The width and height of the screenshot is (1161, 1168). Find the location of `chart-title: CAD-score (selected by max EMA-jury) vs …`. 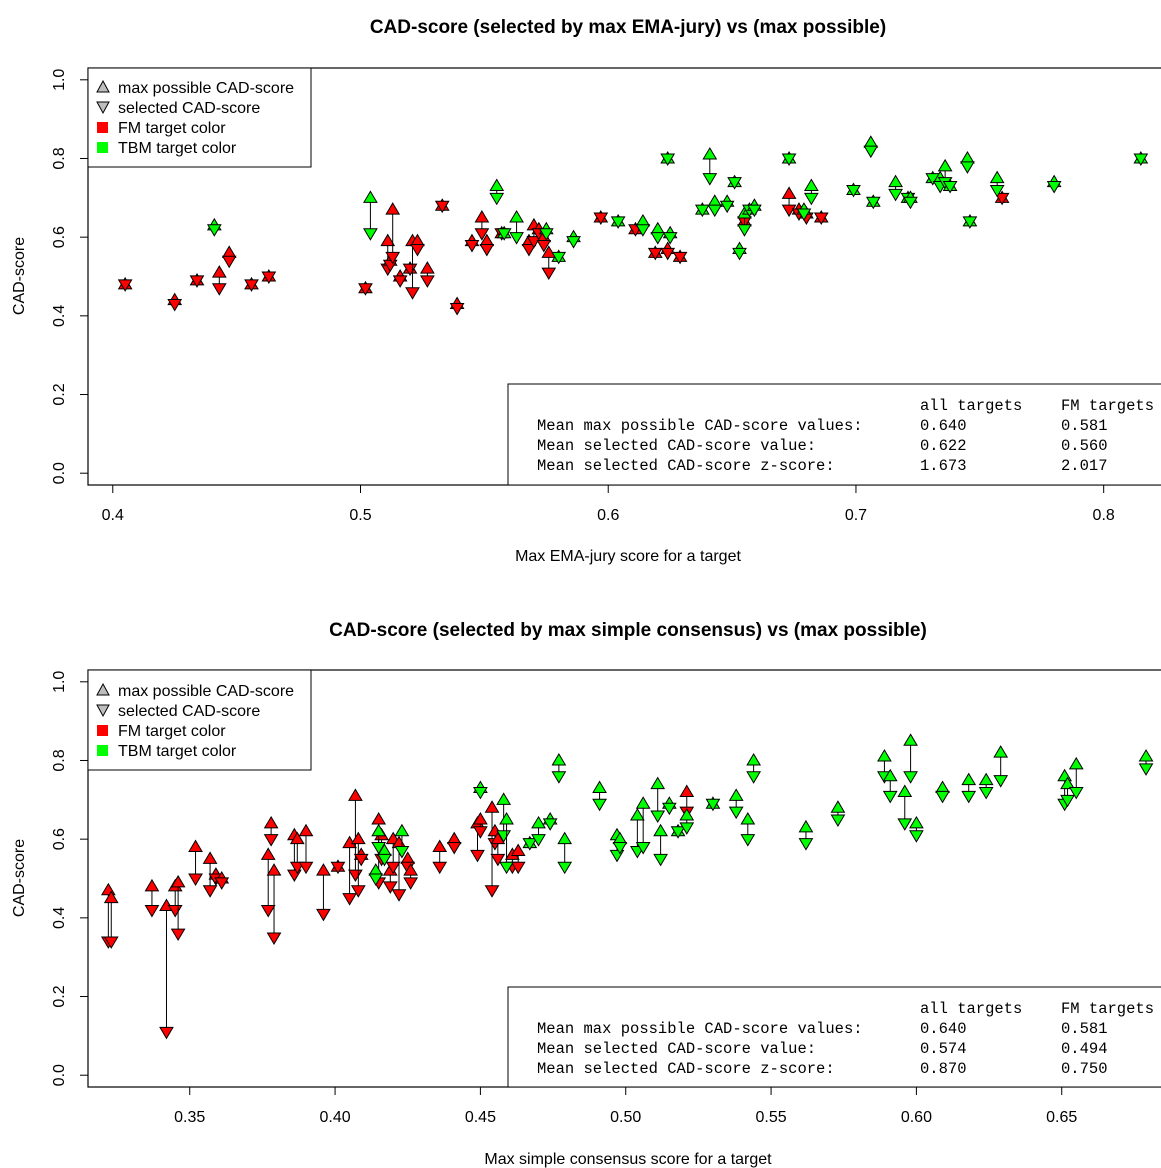

chart-title: CAD-score (selected by max EMA-jury) vs … is located at coordinates (628, 27).